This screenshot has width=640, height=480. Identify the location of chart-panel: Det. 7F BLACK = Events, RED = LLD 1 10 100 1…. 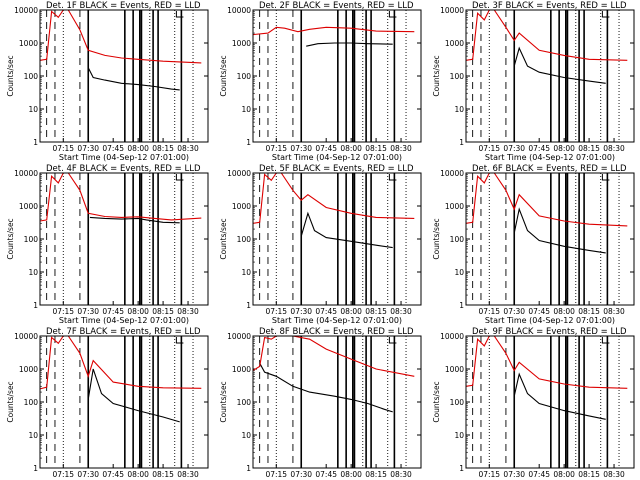
(107, 403).